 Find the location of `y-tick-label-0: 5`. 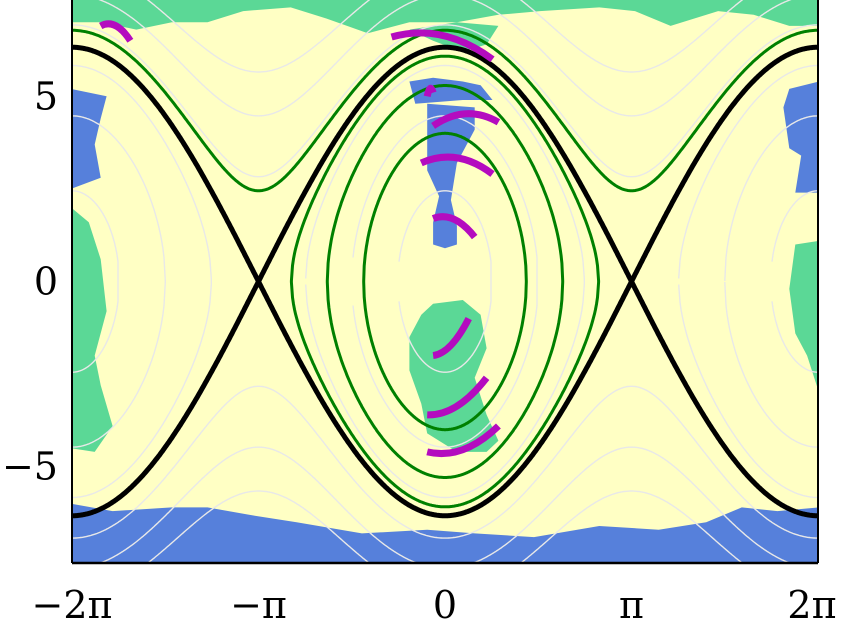

y-tick-label-0: 5 is located at coordinates (46, 96).